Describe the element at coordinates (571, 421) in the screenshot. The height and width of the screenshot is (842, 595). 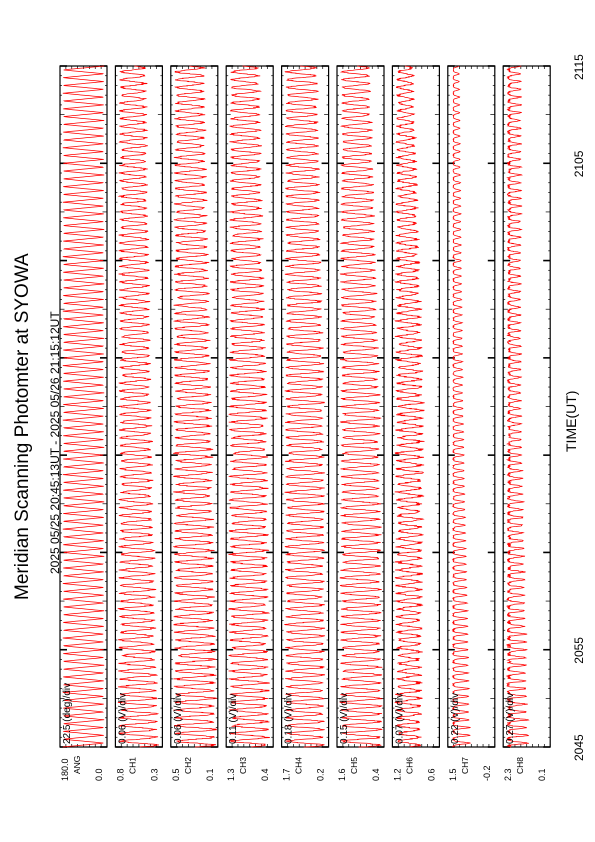
I see `x-axis-label: TIME(UT)` at that location.